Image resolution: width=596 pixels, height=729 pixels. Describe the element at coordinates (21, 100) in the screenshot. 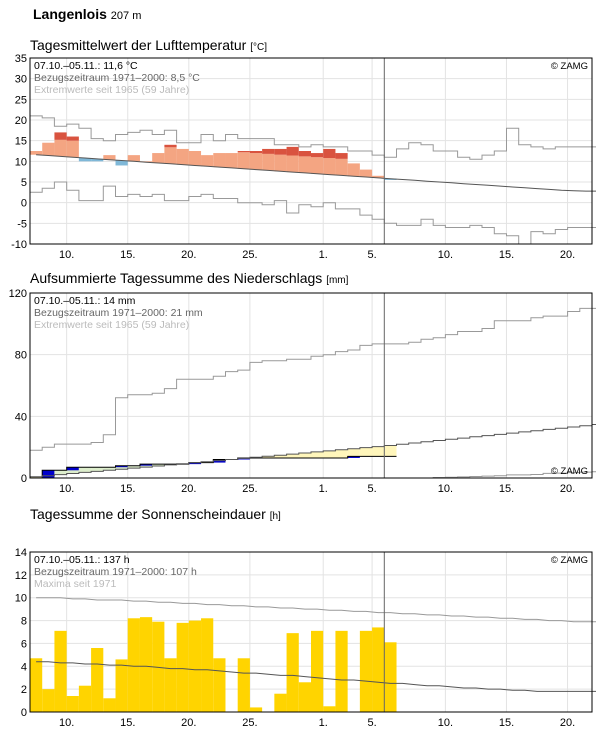

I see `y-tick-label: 25` at that location.